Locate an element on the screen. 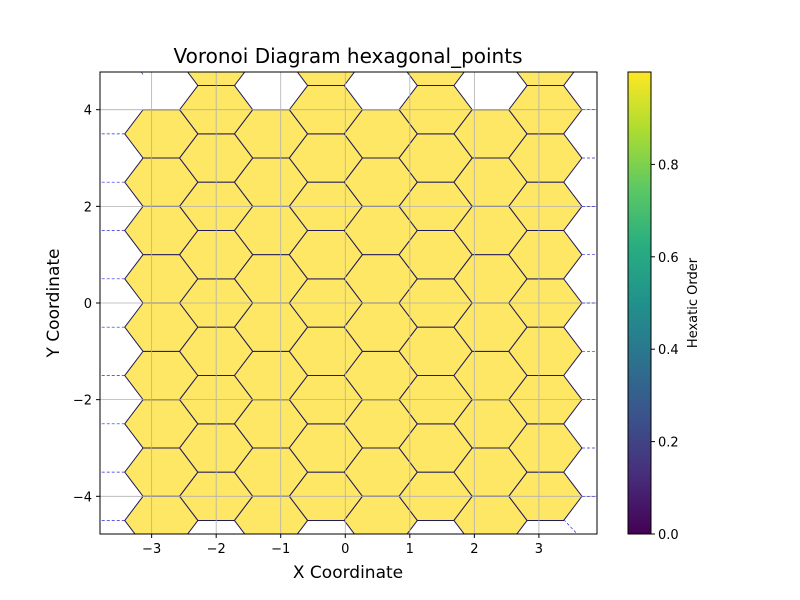  x-tick-label: 3 is located at coordinates (539, 549).